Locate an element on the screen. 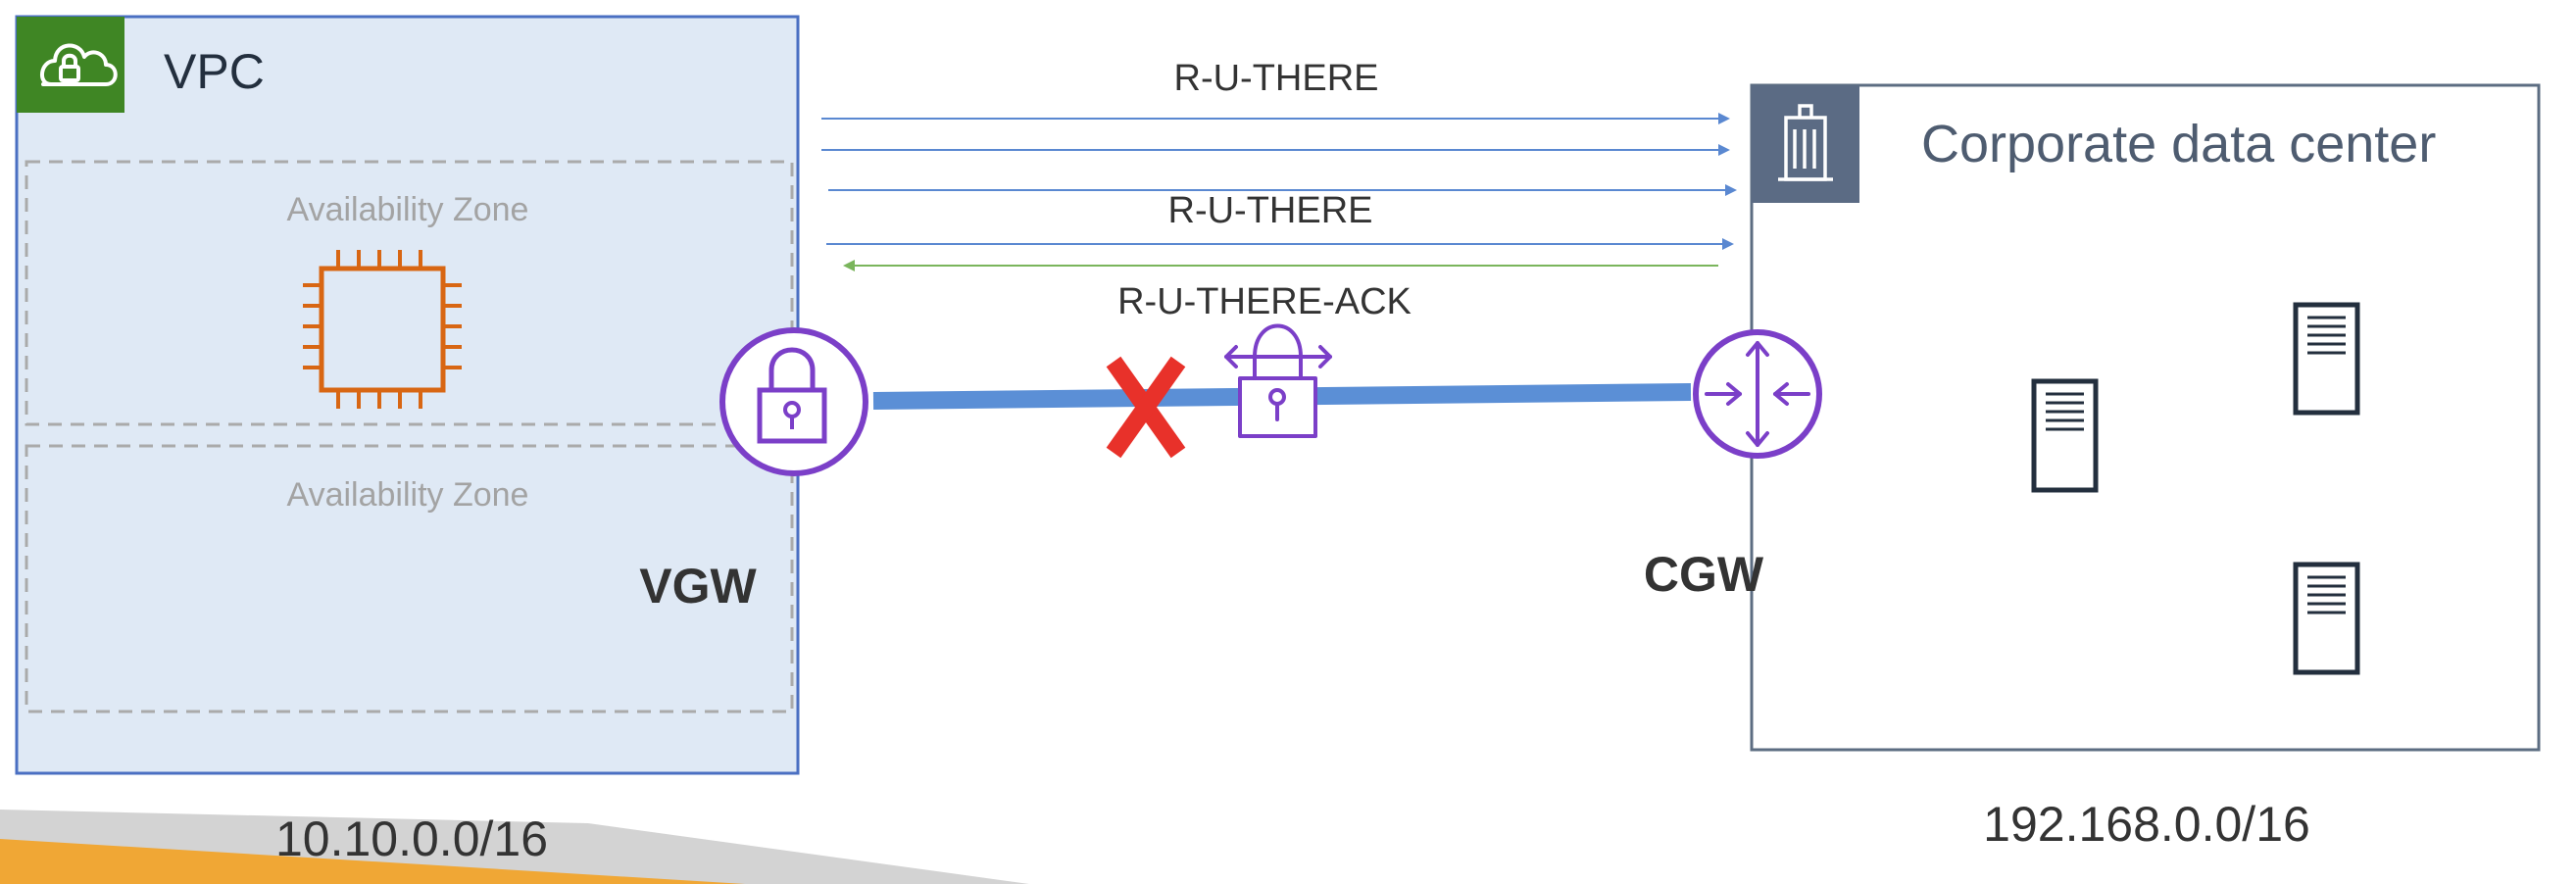 This screenshot has width=2576, height=884. vgw-lock-icon is located at coordinates (793, 401).